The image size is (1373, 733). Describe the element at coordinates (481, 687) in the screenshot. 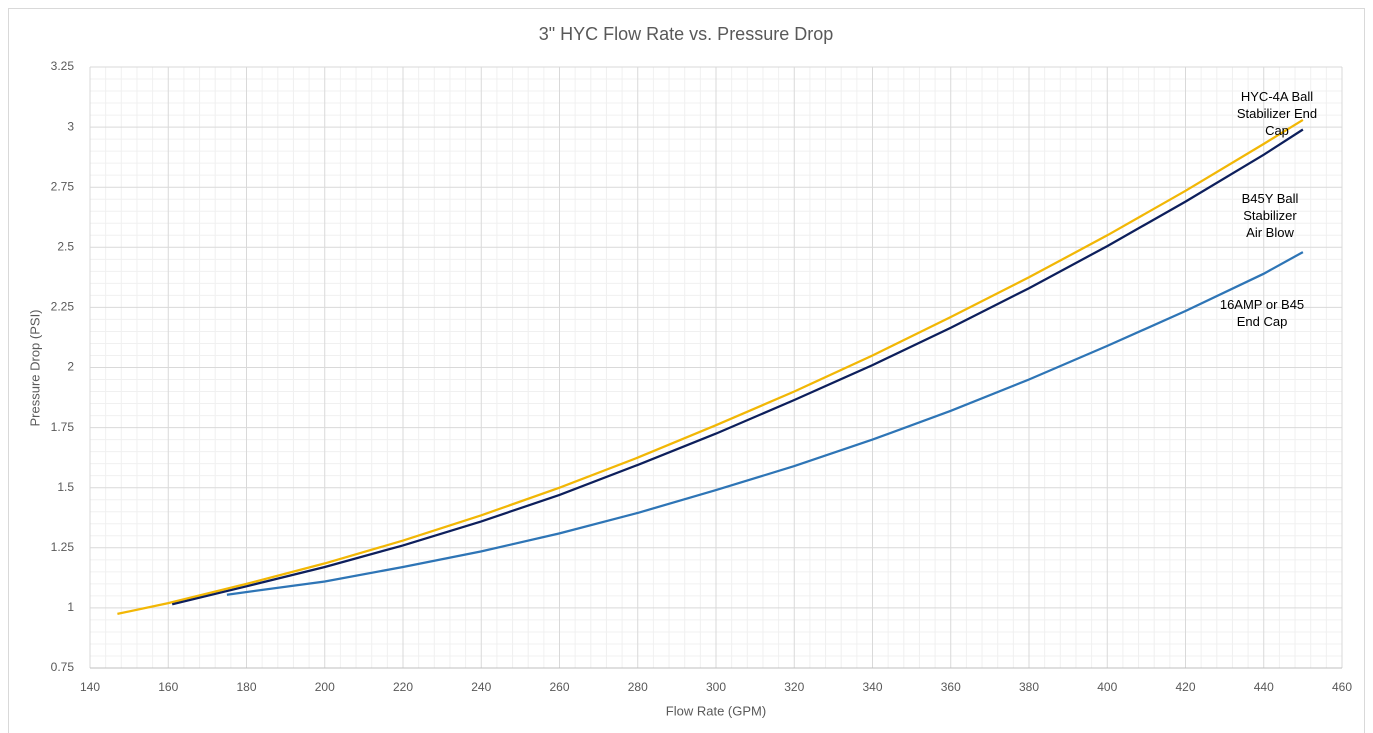

I see `x-tick-label: 240` at that location.